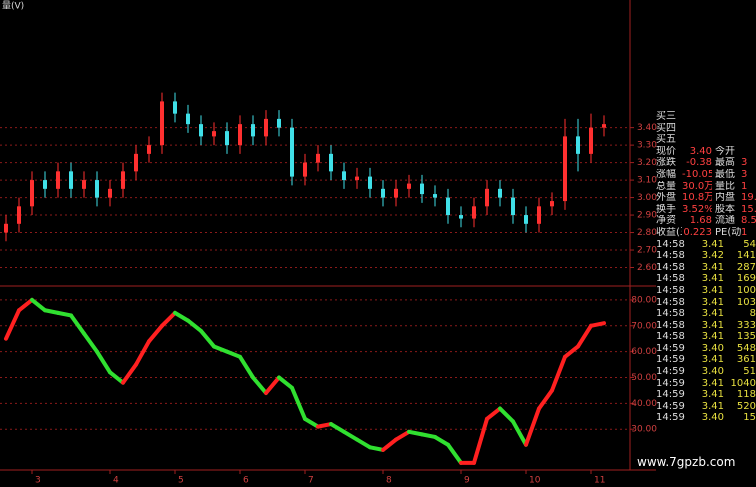 Image resolution: width=756 pixels, height=487 pixels. Describe the element at coordinates (644, 326) in the screenshot. I see `y-tick-label: 70.00` at that location.